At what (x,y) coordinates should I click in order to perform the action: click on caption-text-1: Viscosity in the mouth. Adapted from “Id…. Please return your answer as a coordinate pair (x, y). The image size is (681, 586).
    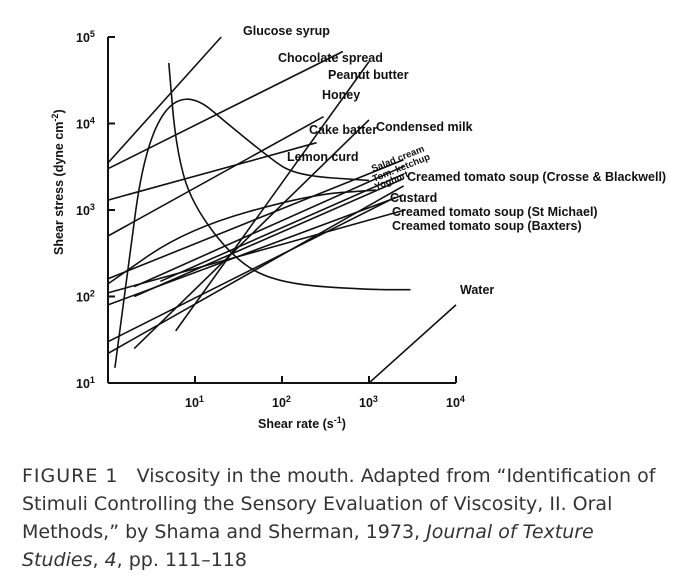
    Looking at the image, I should click on (339, 504).